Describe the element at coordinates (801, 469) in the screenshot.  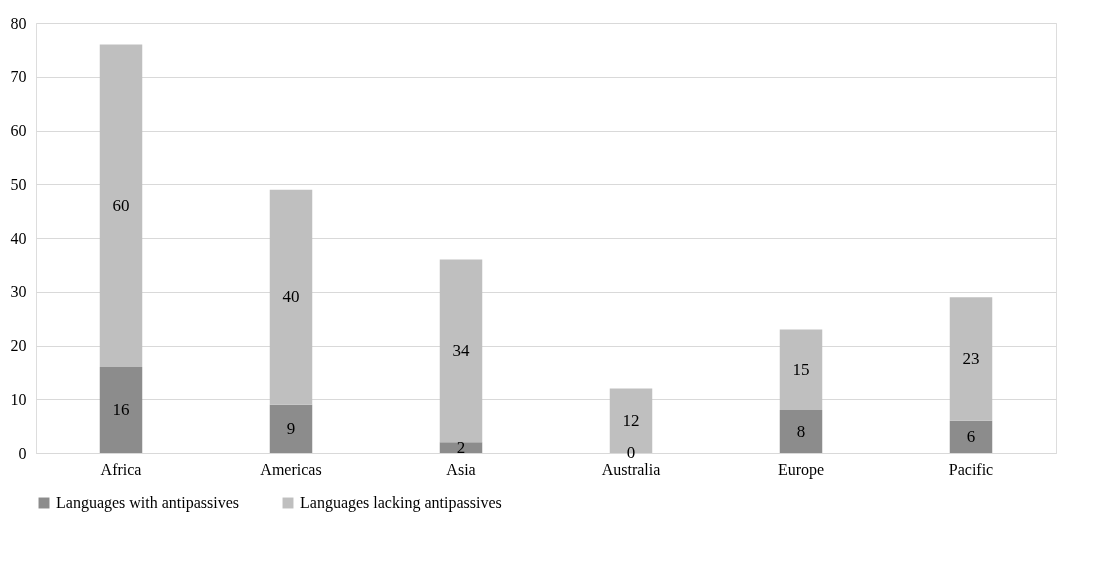
I see `x-tick-label: Europe` at that location.